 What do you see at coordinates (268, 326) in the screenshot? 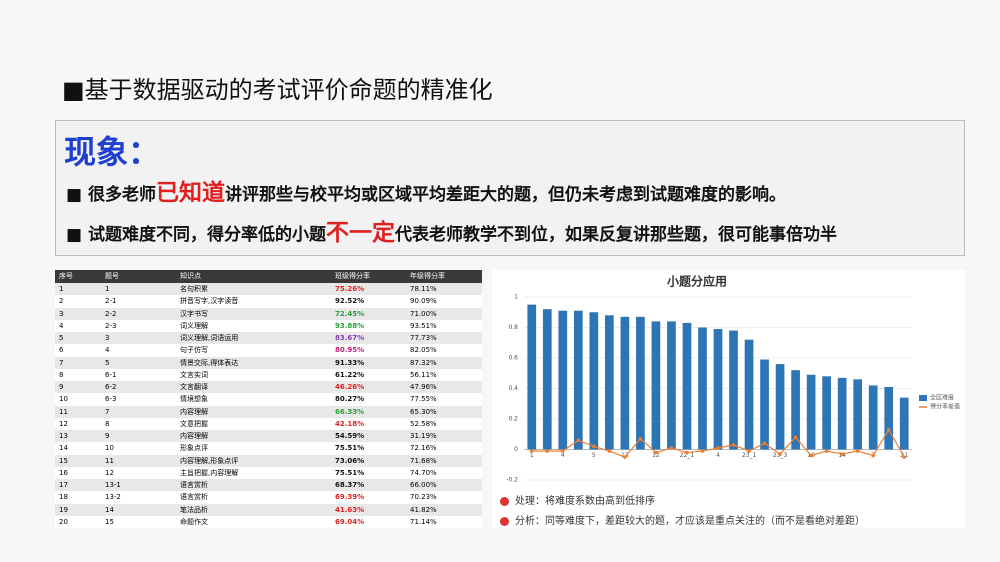
I see `table-row: 4 2-3 词义理解 93.88% 93.51%` at bounding box center [268, 326].